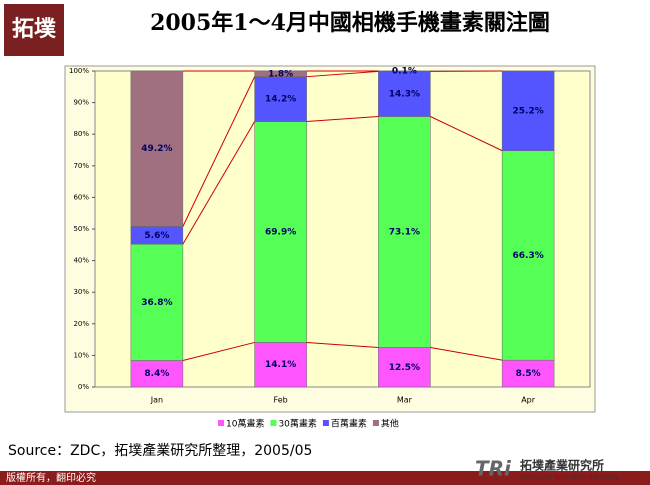 The image size is (650, 485). I want to click on chart-title: 2005年1～4月中國相機手機畫素關注圖, so click(350, 23).